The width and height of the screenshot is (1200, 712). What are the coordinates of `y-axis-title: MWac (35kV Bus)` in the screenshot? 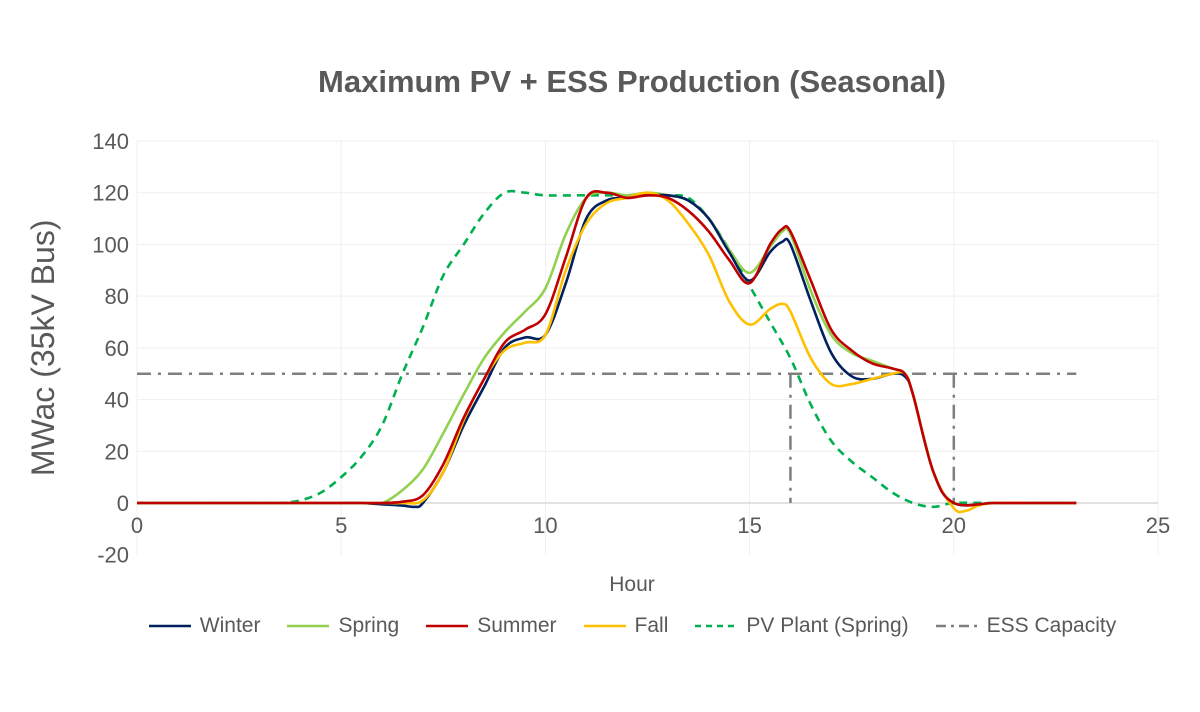 It's located at (43, 348).